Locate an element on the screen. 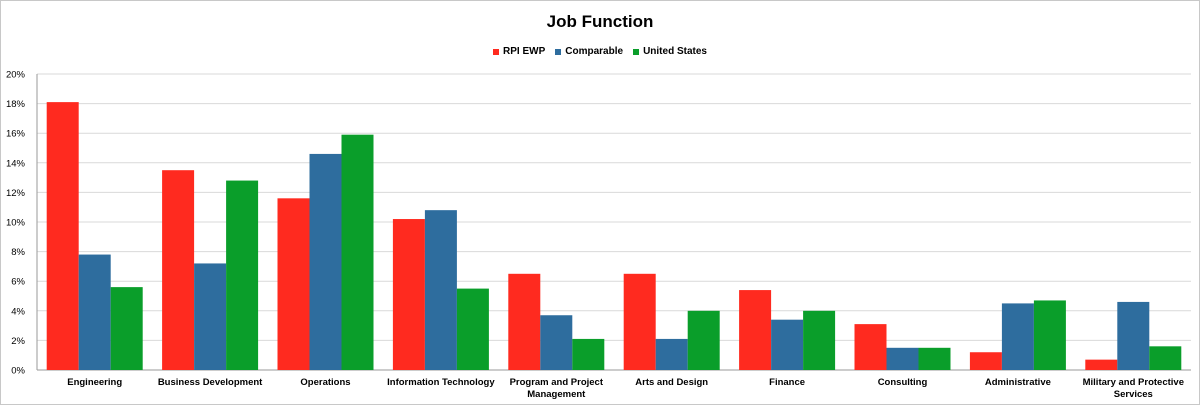 The height and width of the screenshot is (405, 1200). y-tick-label: 18% is located at coordinates (16, 104).